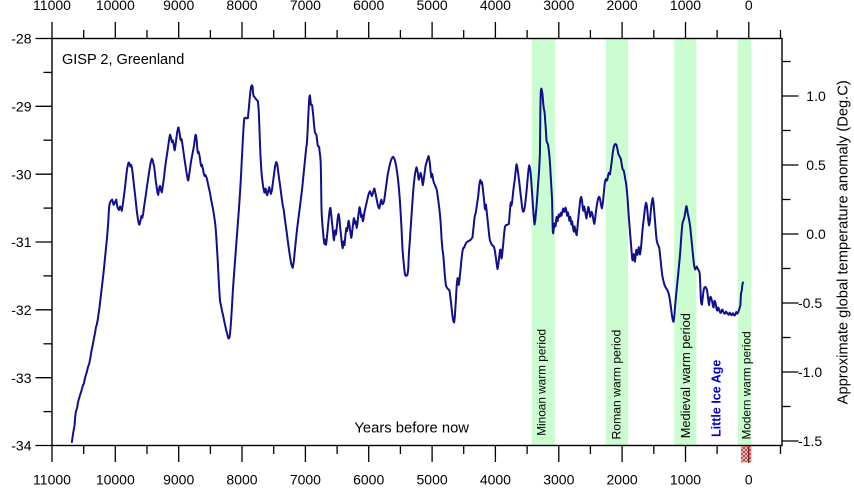 Image resolution: width=854 pixels, height=490 pixels. I want to click on svg-text: -33, so click(21, 378).